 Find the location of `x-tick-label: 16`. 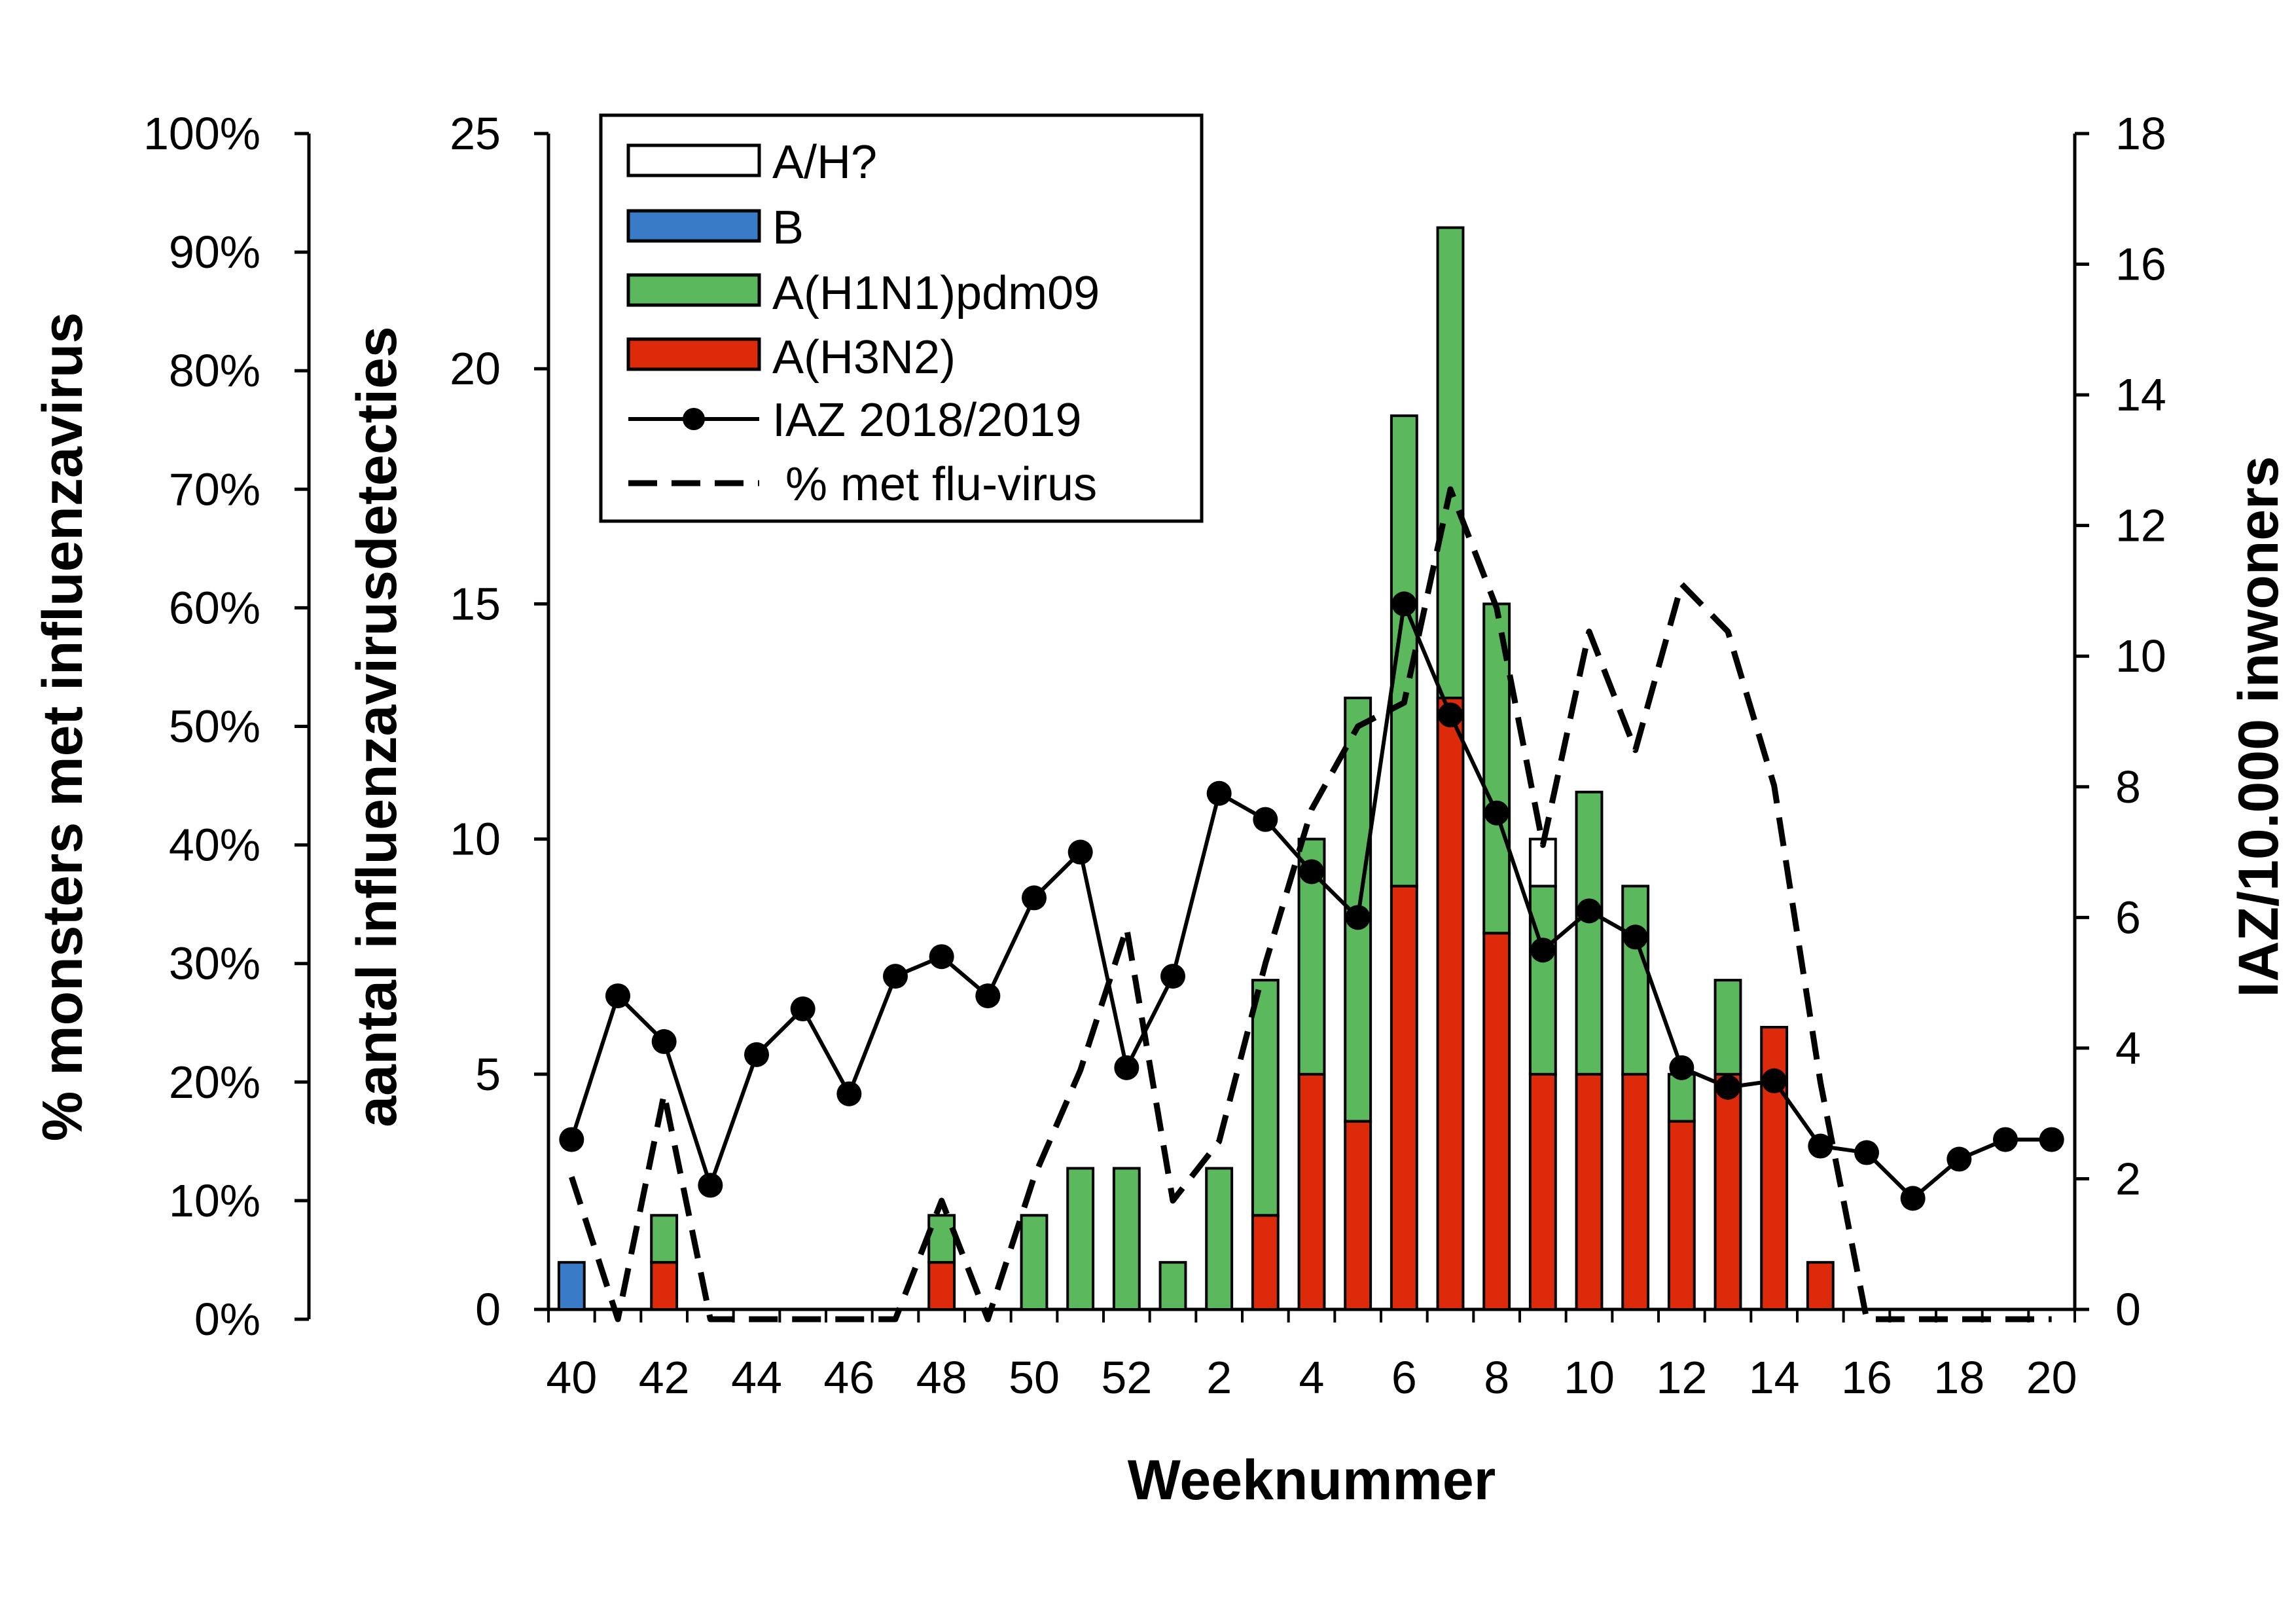

x-tick-label: 16 is located at coordinates (1866, 1377).